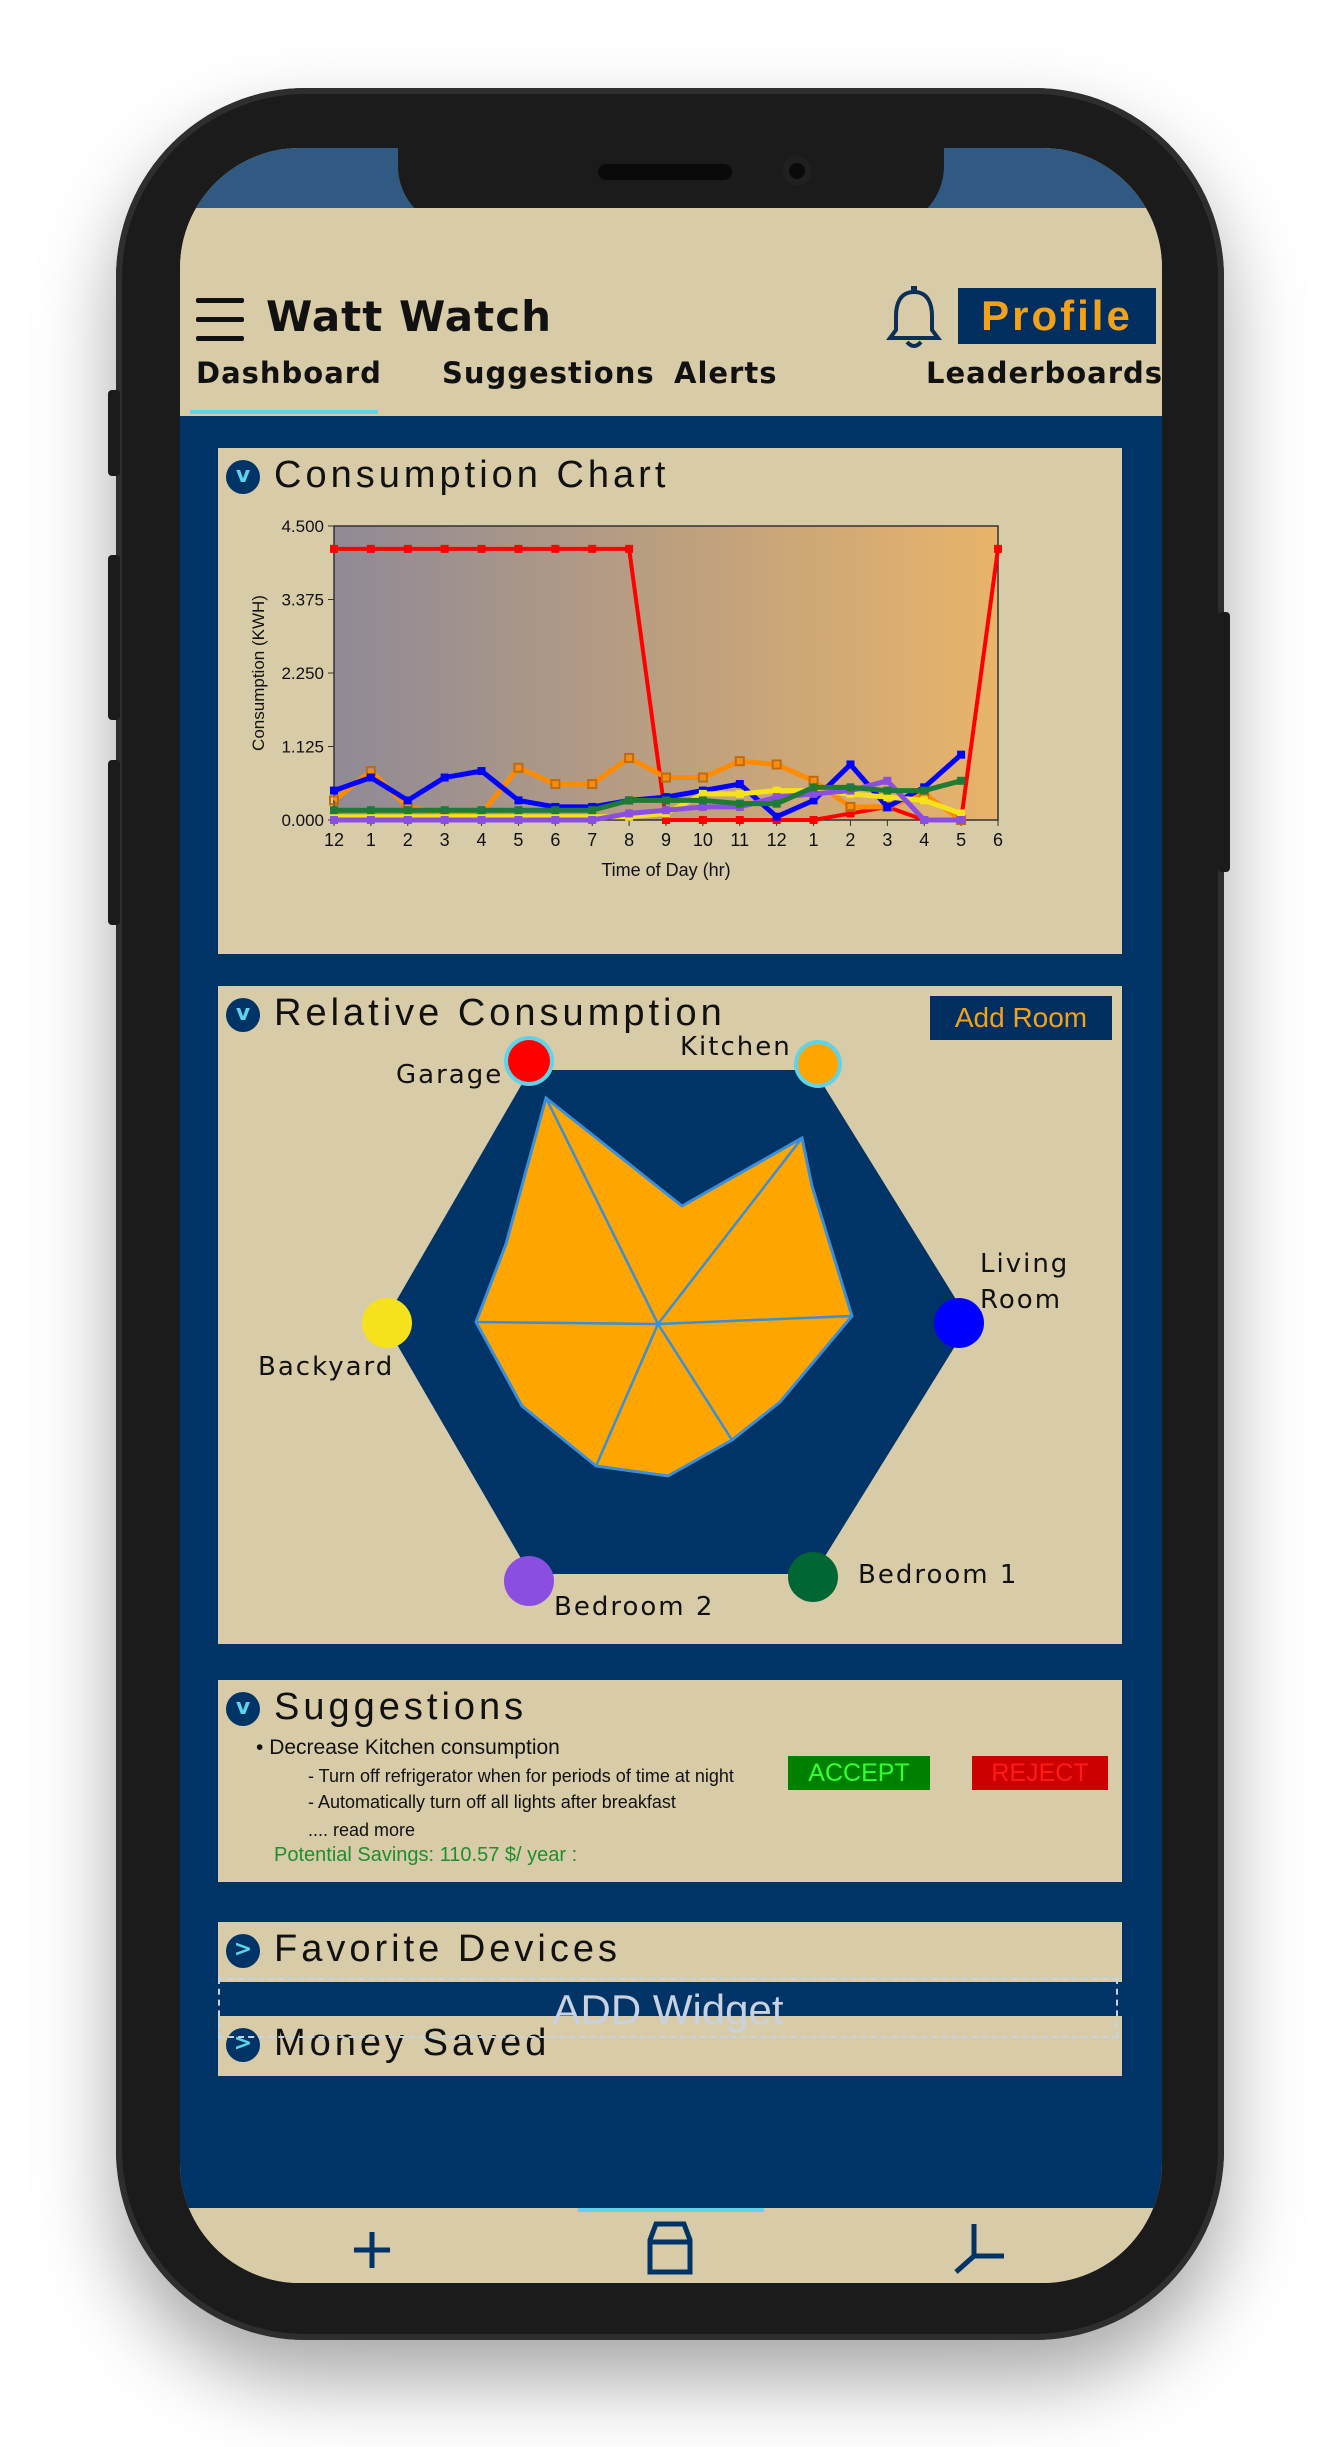 This screenshot has height=2447, width=1340. Describe the element at coordinates (289, 373) in the screenshot. I see `tab-dashboard: Dashboard` at that location.